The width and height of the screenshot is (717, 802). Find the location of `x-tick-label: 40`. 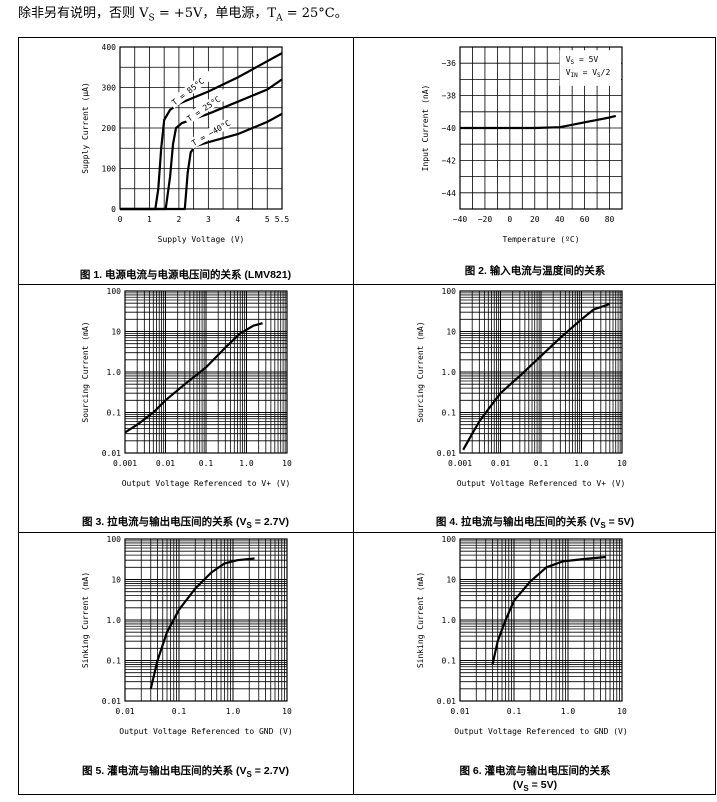

x-tick-label: 40 is located at coordinates (560, 219).